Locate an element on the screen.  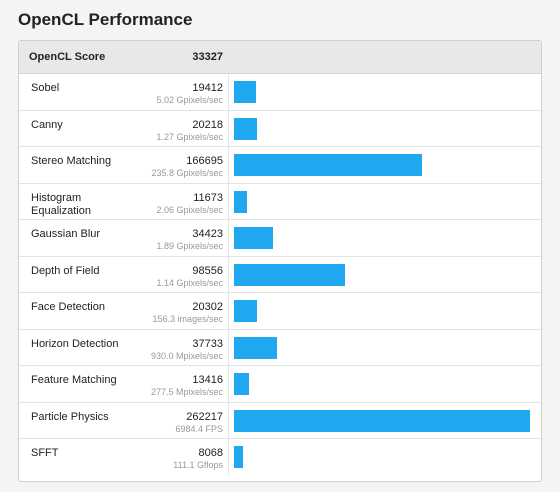
test-row: Horizon Detection 37733 930.0 Mpixels/sec is located at coordinates (280, 347).